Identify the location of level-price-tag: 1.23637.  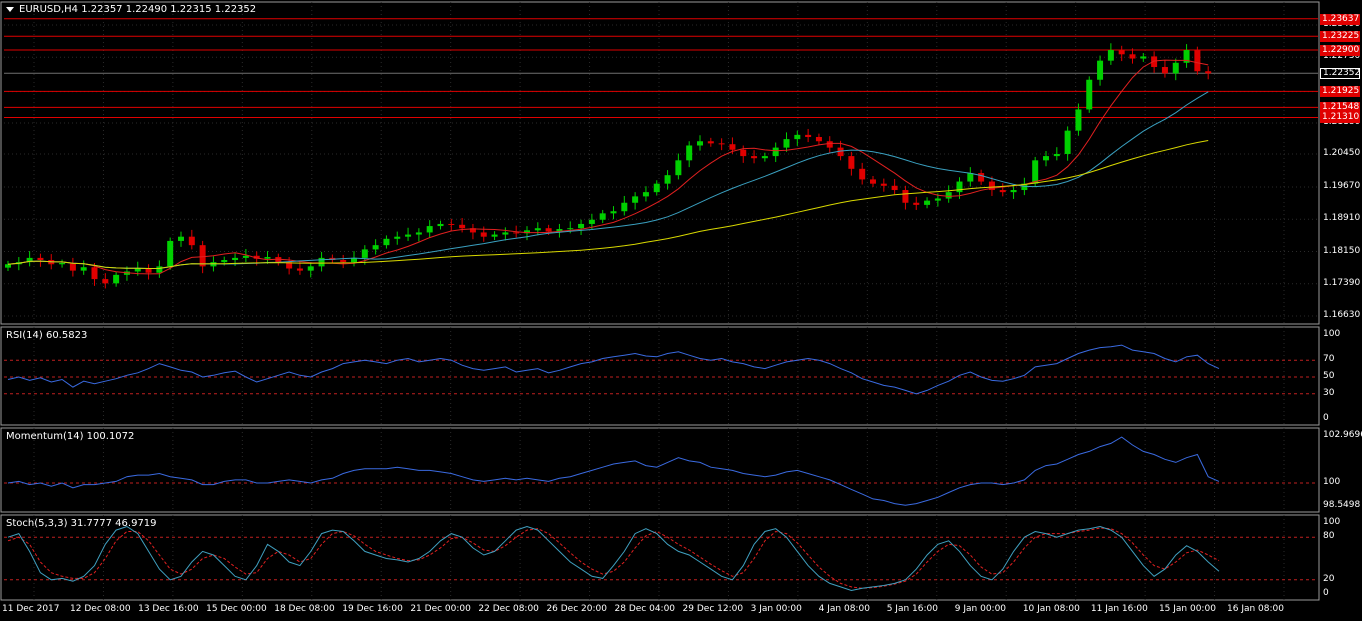
(1340, 19).